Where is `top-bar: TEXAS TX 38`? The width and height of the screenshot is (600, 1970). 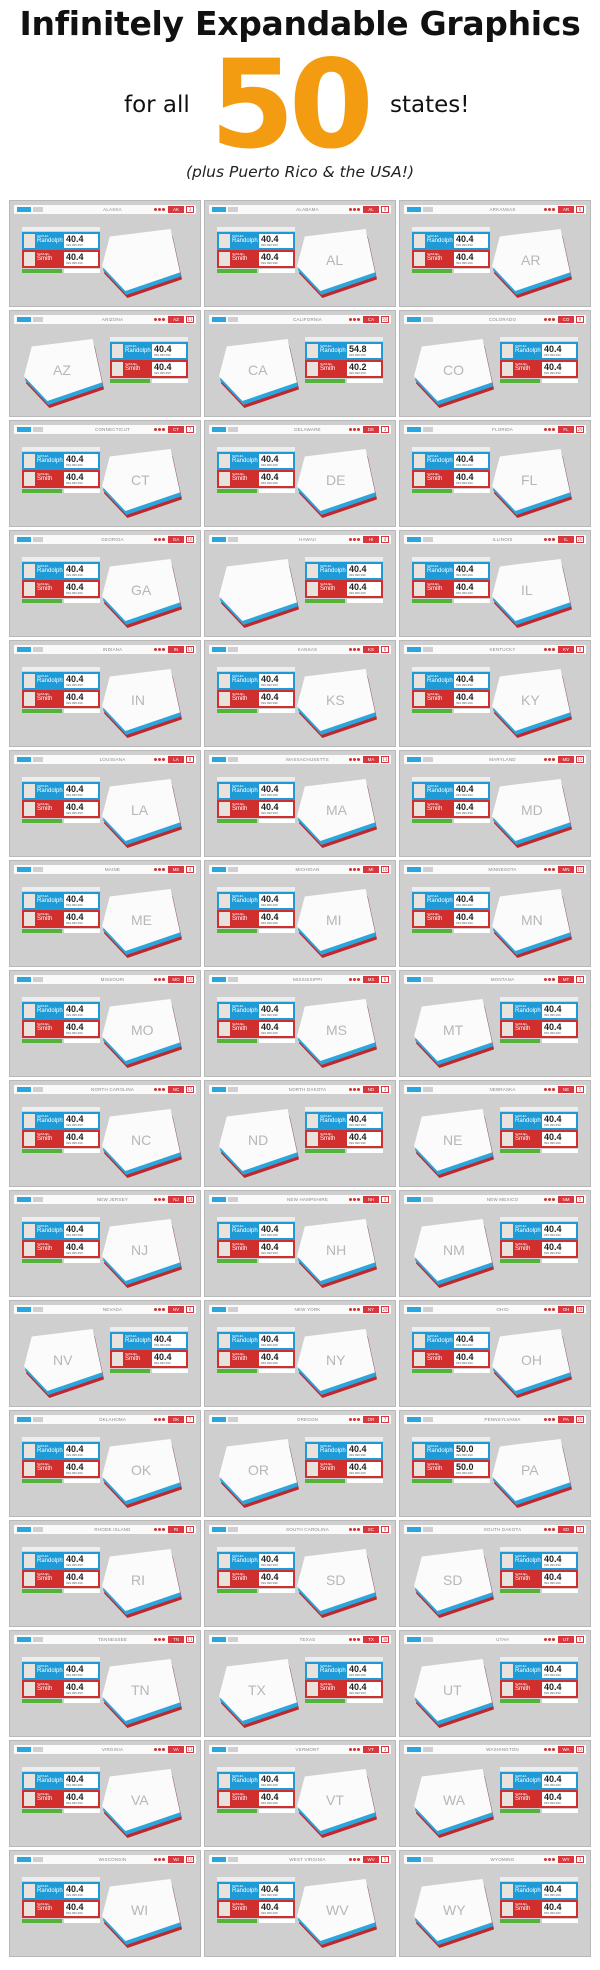
top-bar: TEXAS TX 38 is located at coordinates (300, 1639).